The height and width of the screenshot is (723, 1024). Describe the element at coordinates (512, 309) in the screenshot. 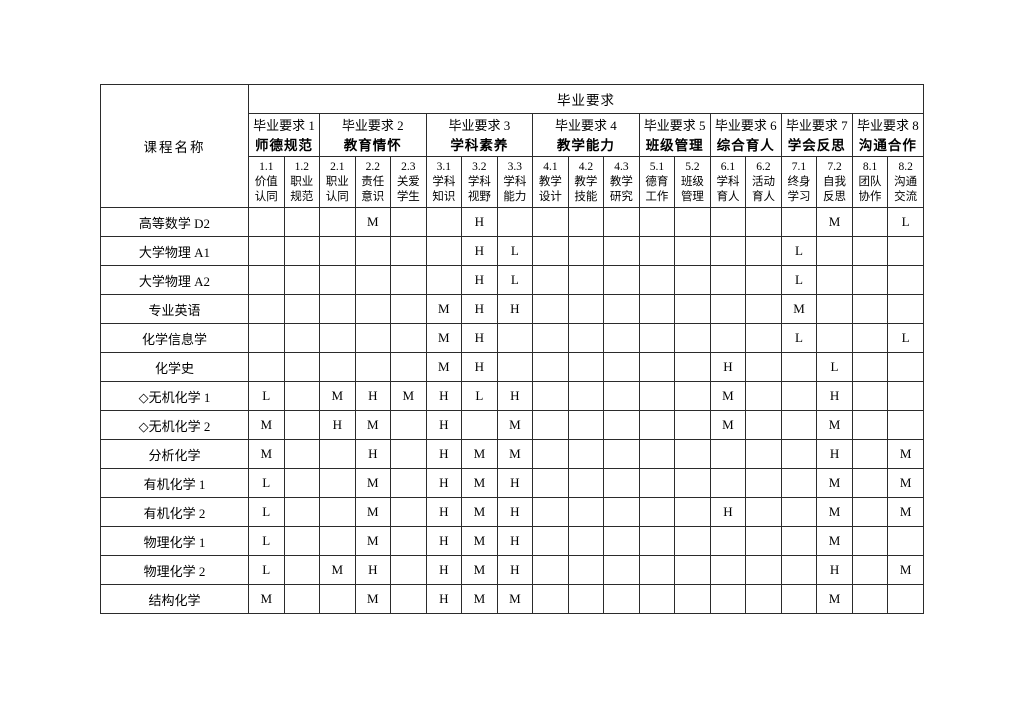

I see `table-row: 专业英语 M H H M` at that location.